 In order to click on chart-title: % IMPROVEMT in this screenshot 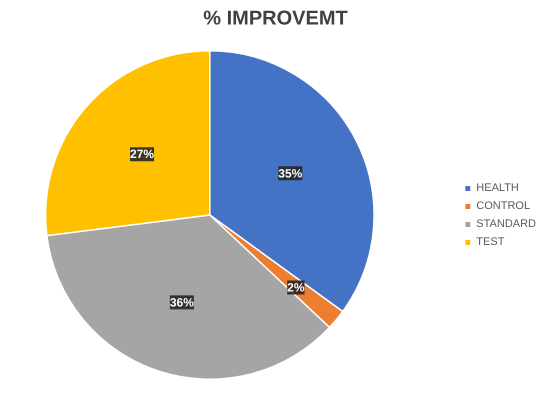, I will do `click(275, 19)`.